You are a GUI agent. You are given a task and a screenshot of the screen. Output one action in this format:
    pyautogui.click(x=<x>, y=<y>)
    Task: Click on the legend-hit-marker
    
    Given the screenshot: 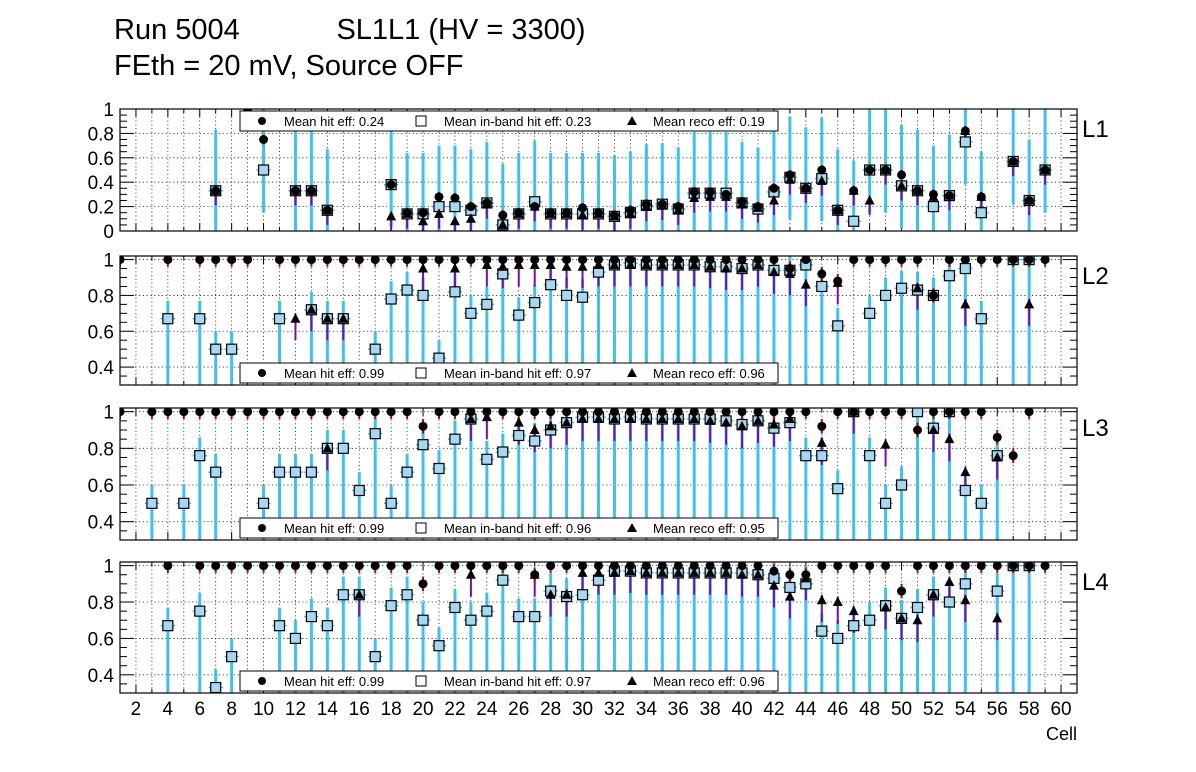 What is the action you would take?
    pyautogui.click(x=262, y=528)
    